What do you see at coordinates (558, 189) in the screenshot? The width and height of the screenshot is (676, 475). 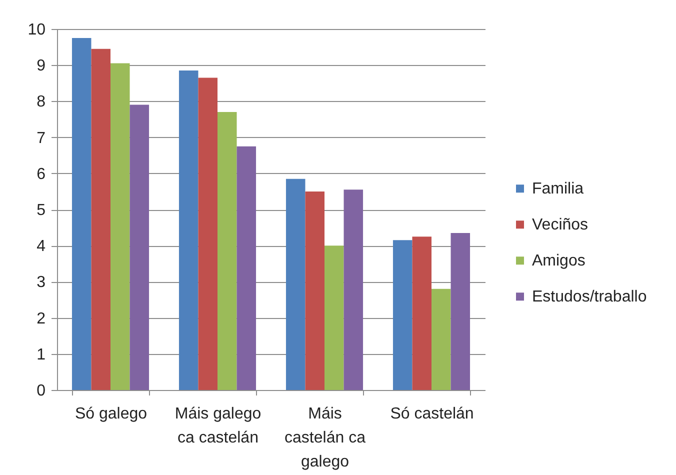 I see `legend-label: Familia` at bounding box center [558, 189].